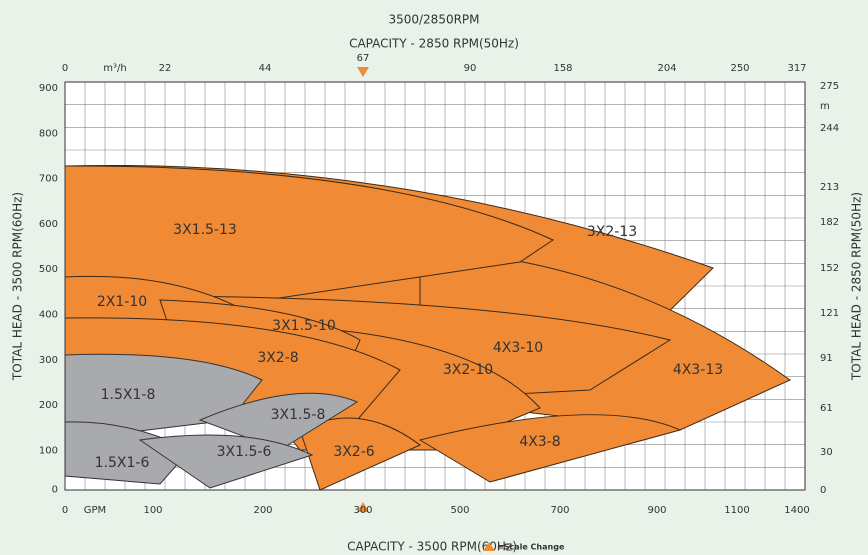 This screenshot has height=555, width=868. Describe the element at coordinates (857, 286) in the screenshot. I see `right-axis-label: TOTAL HEAD - 2850 RPM(50Hz)` at that location.